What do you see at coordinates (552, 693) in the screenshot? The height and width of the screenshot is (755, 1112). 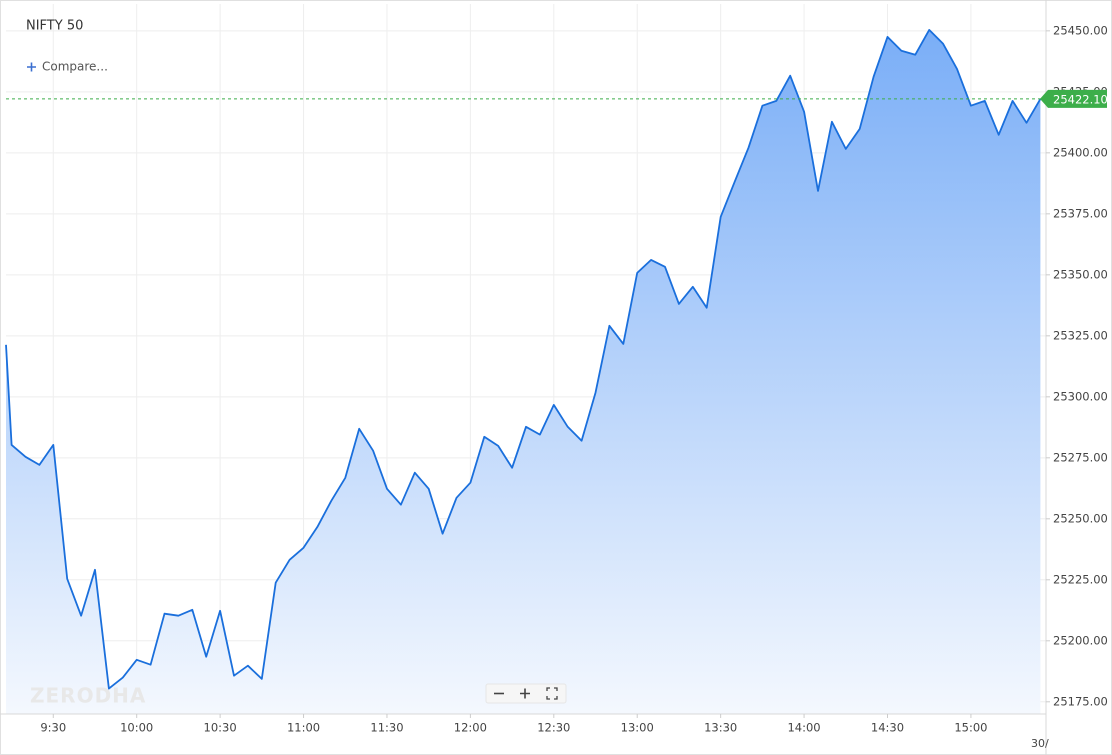 I see `fullscreen` at bounding box center [552, 693].